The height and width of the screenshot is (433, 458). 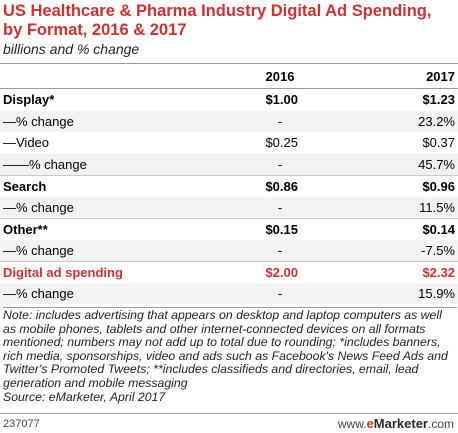 What do you see at coordinates (229, 121) in the screenshot?
I see `table-row: —% change - 23.2%` at bounding box center [229, 121].